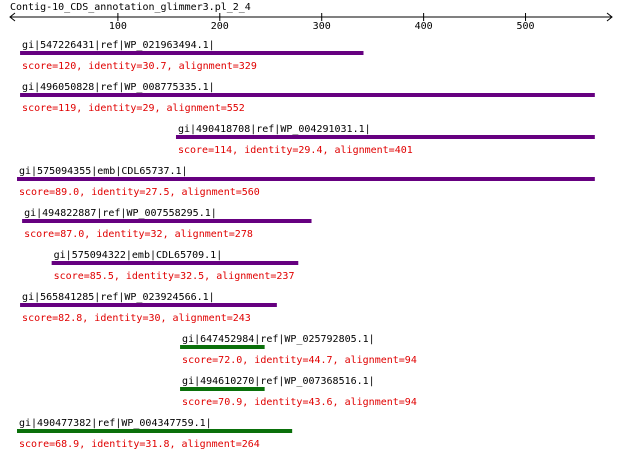 Image resolution: width=620 pixels, height=461 pixels. Describe the element at coordinates (118, 87) in the screenshot. I see `feature-label: gi|496050828|ref|WP_008775335.1|` at that location.